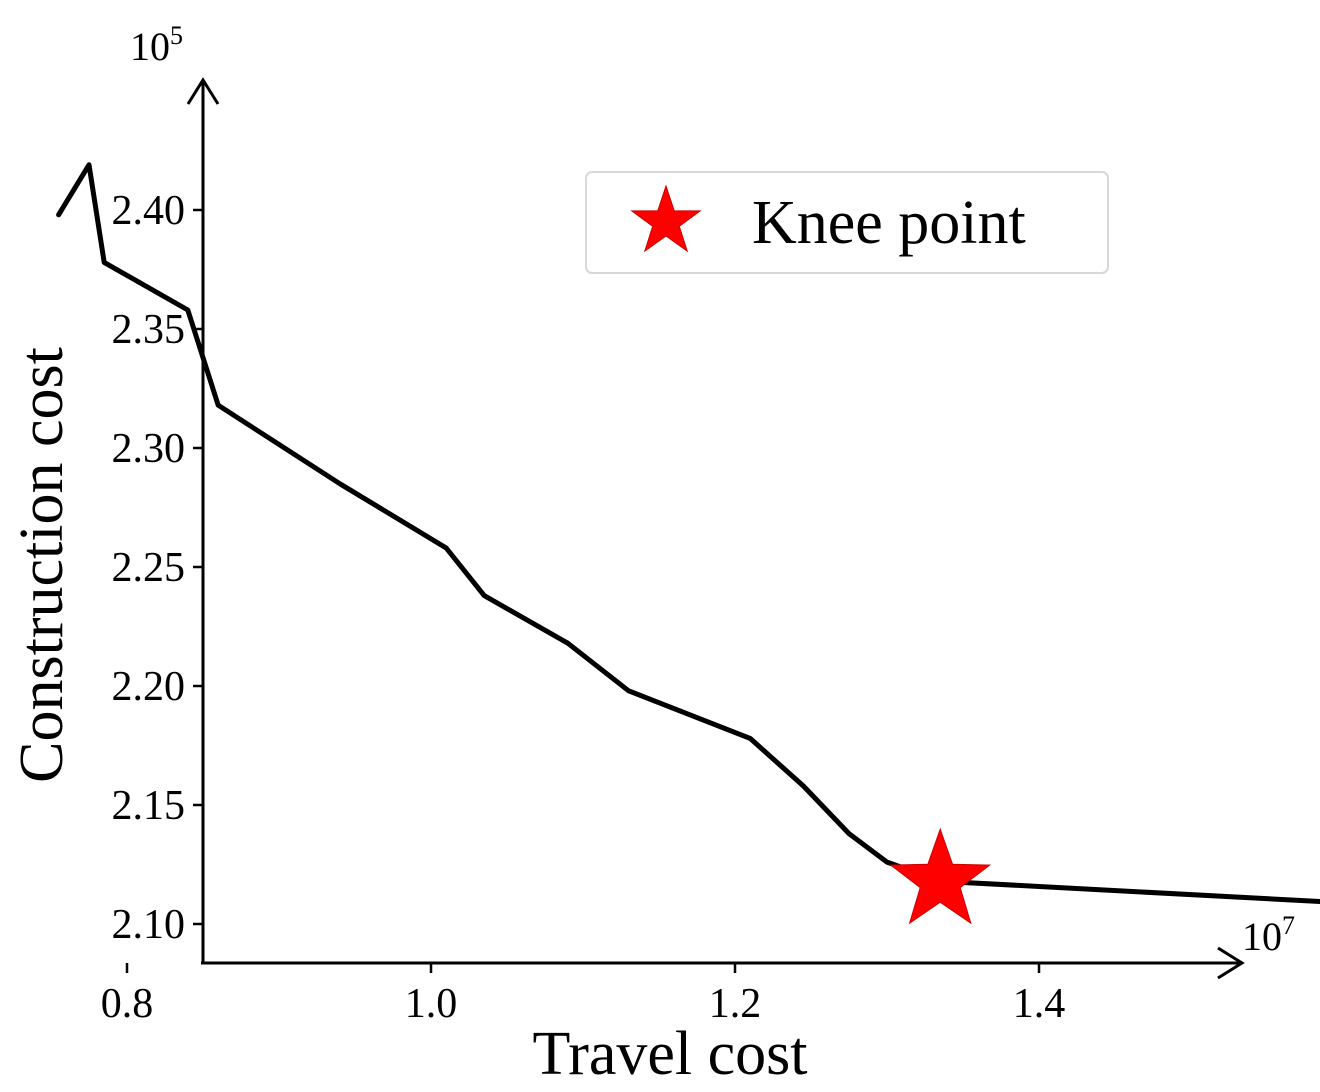 The height and width of the screenshot is (1092, 1320). Describe the element at coordinates (149, 568) in the screenshot. I see `y-tick-label: 2.25` at that location.